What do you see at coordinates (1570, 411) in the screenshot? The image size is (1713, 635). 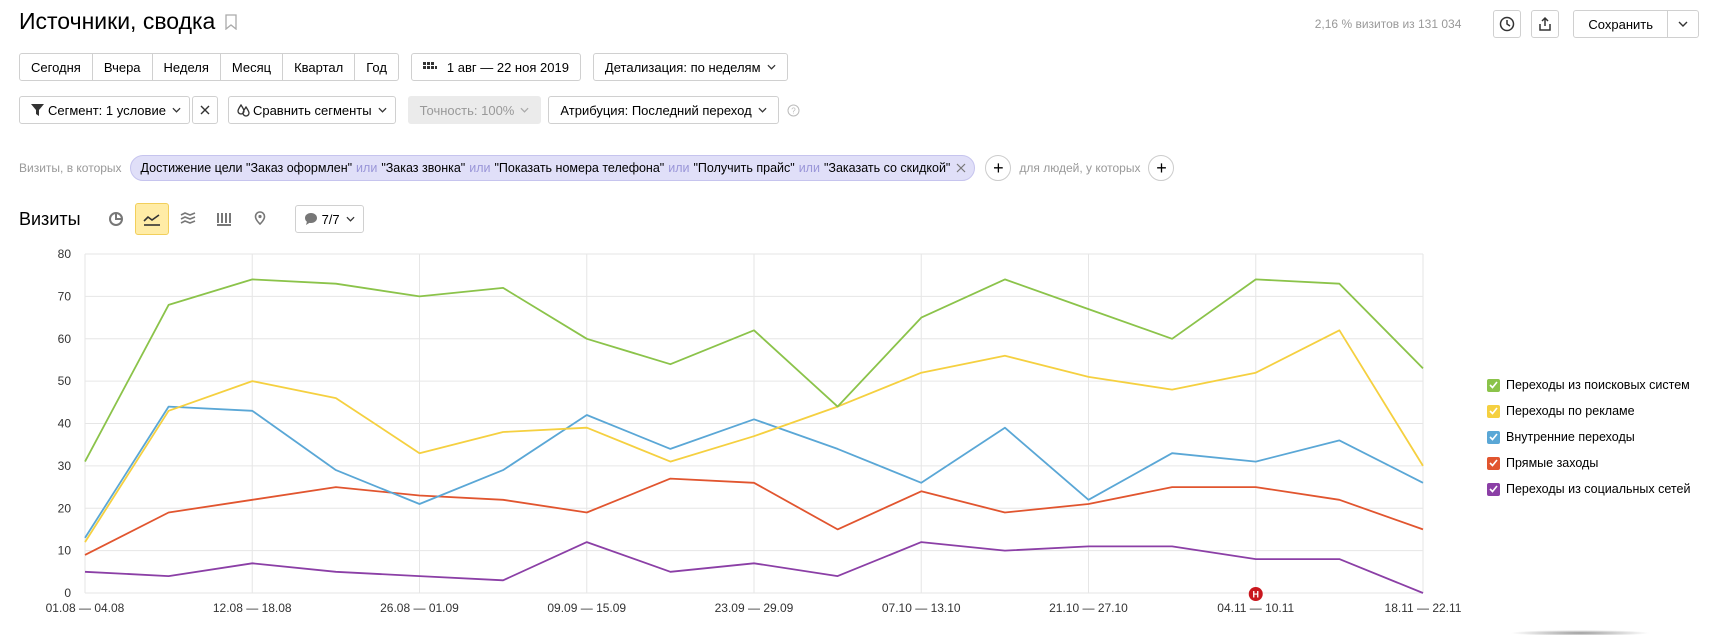 I see `legend-label: Переходы по рекламе` at bounding box center [1570, 411].